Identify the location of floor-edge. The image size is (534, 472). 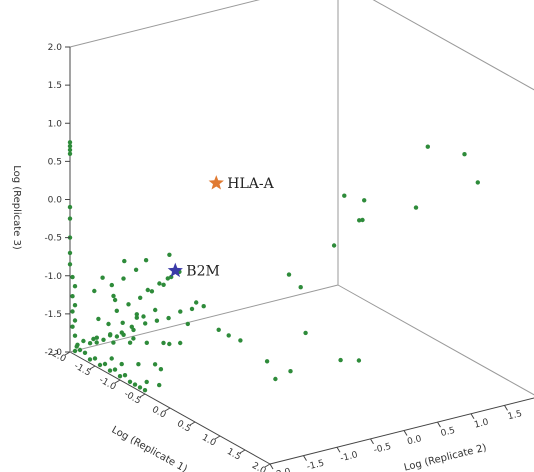
(204, 318).